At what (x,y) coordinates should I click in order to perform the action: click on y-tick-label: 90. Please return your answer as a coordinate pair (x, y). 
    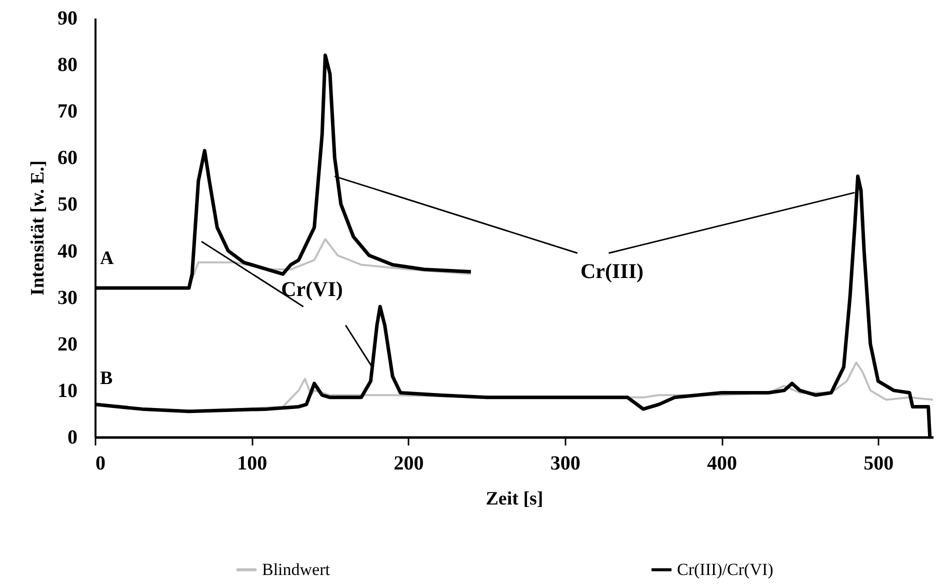
    Looking at the image, I should click on (68, 19).